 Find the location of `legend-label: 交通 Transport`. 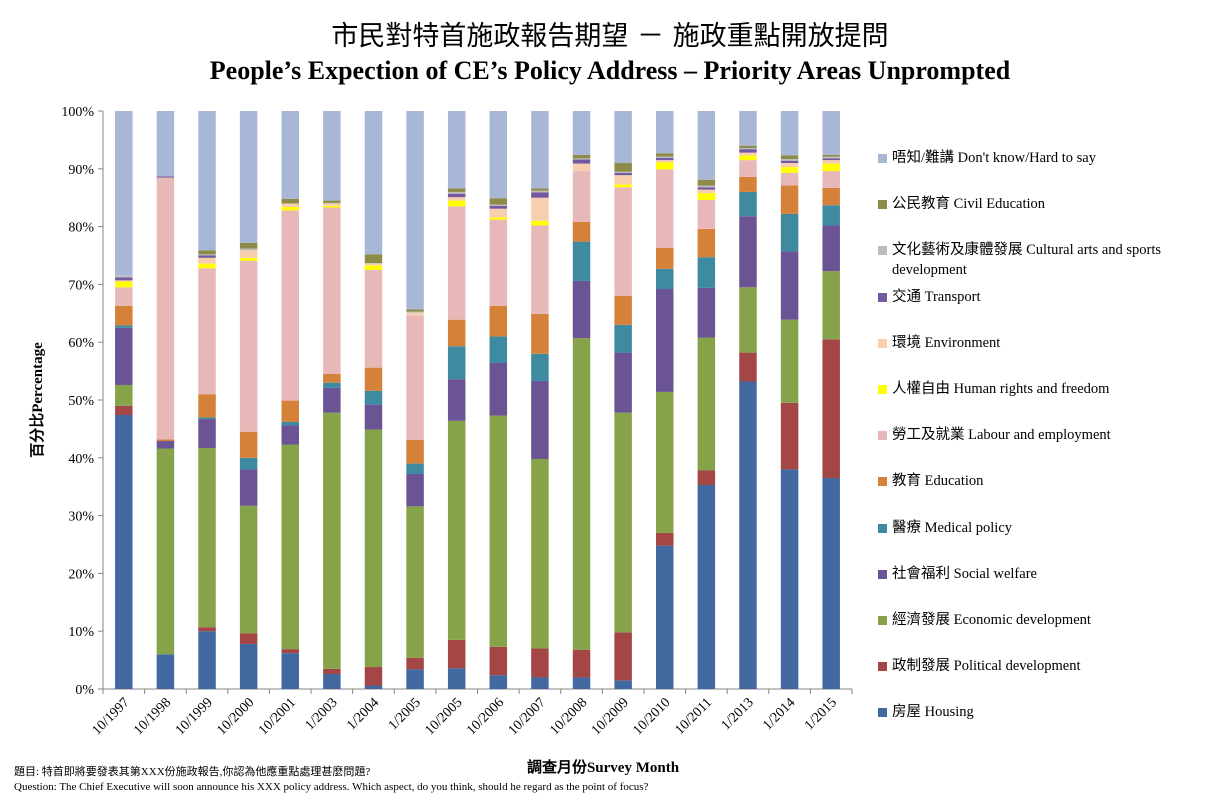

legend-label: 交通 Transport is located at coordinates (936, 296).